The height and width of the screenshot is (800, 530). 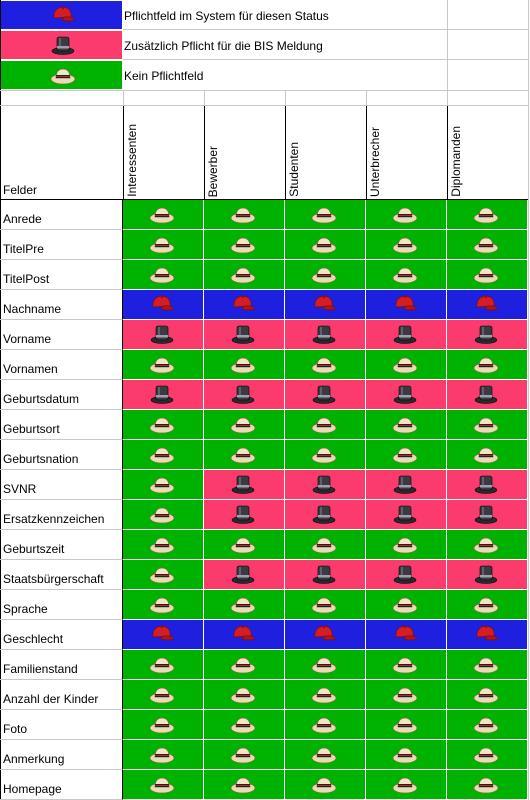 I want to click on row-label-cell: Anrede, so click(x=61, y=215).